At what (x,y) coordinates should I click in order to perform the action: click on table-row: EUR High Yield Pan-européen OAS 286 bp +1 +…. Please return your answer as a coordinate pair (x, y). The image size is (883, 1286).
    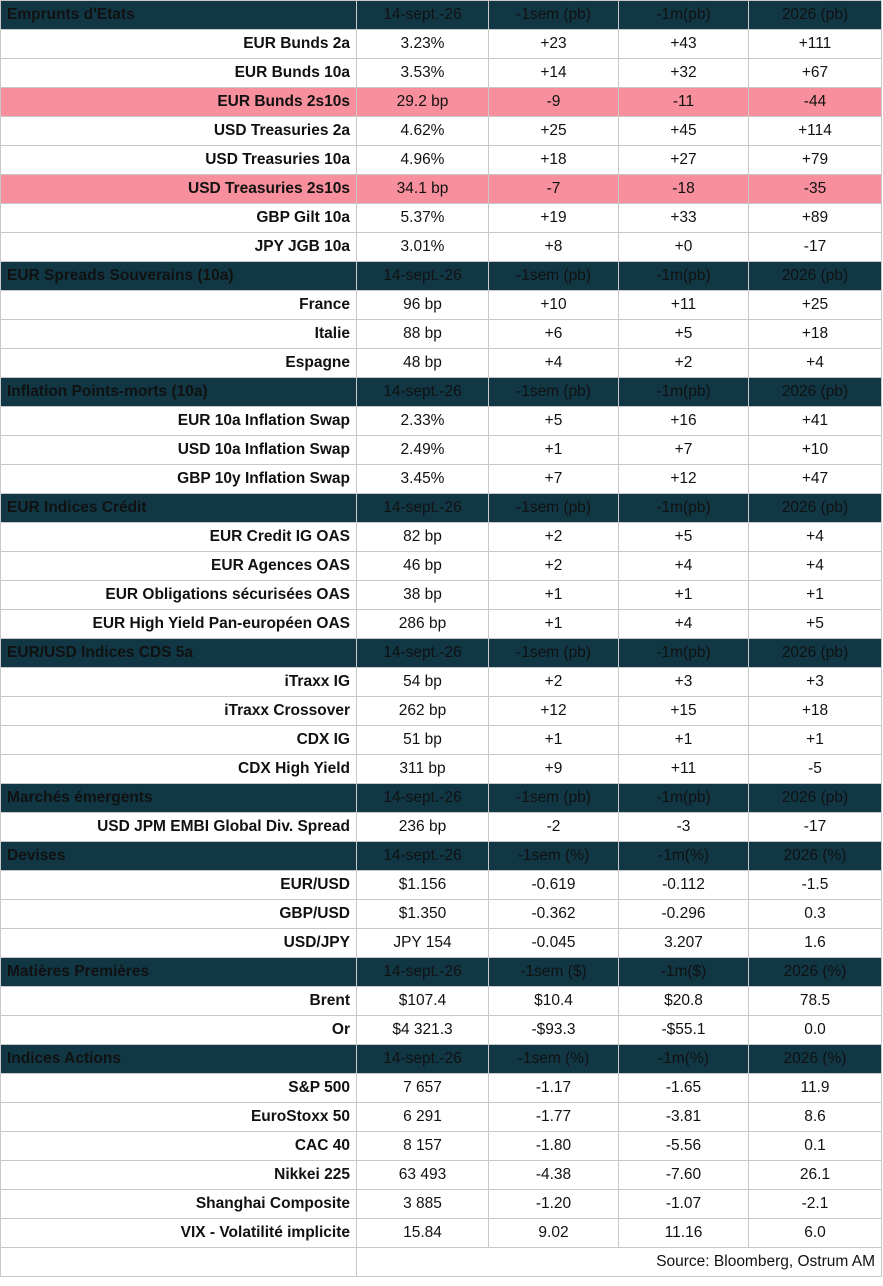
    Looking at the image, I should click on (441, 624).